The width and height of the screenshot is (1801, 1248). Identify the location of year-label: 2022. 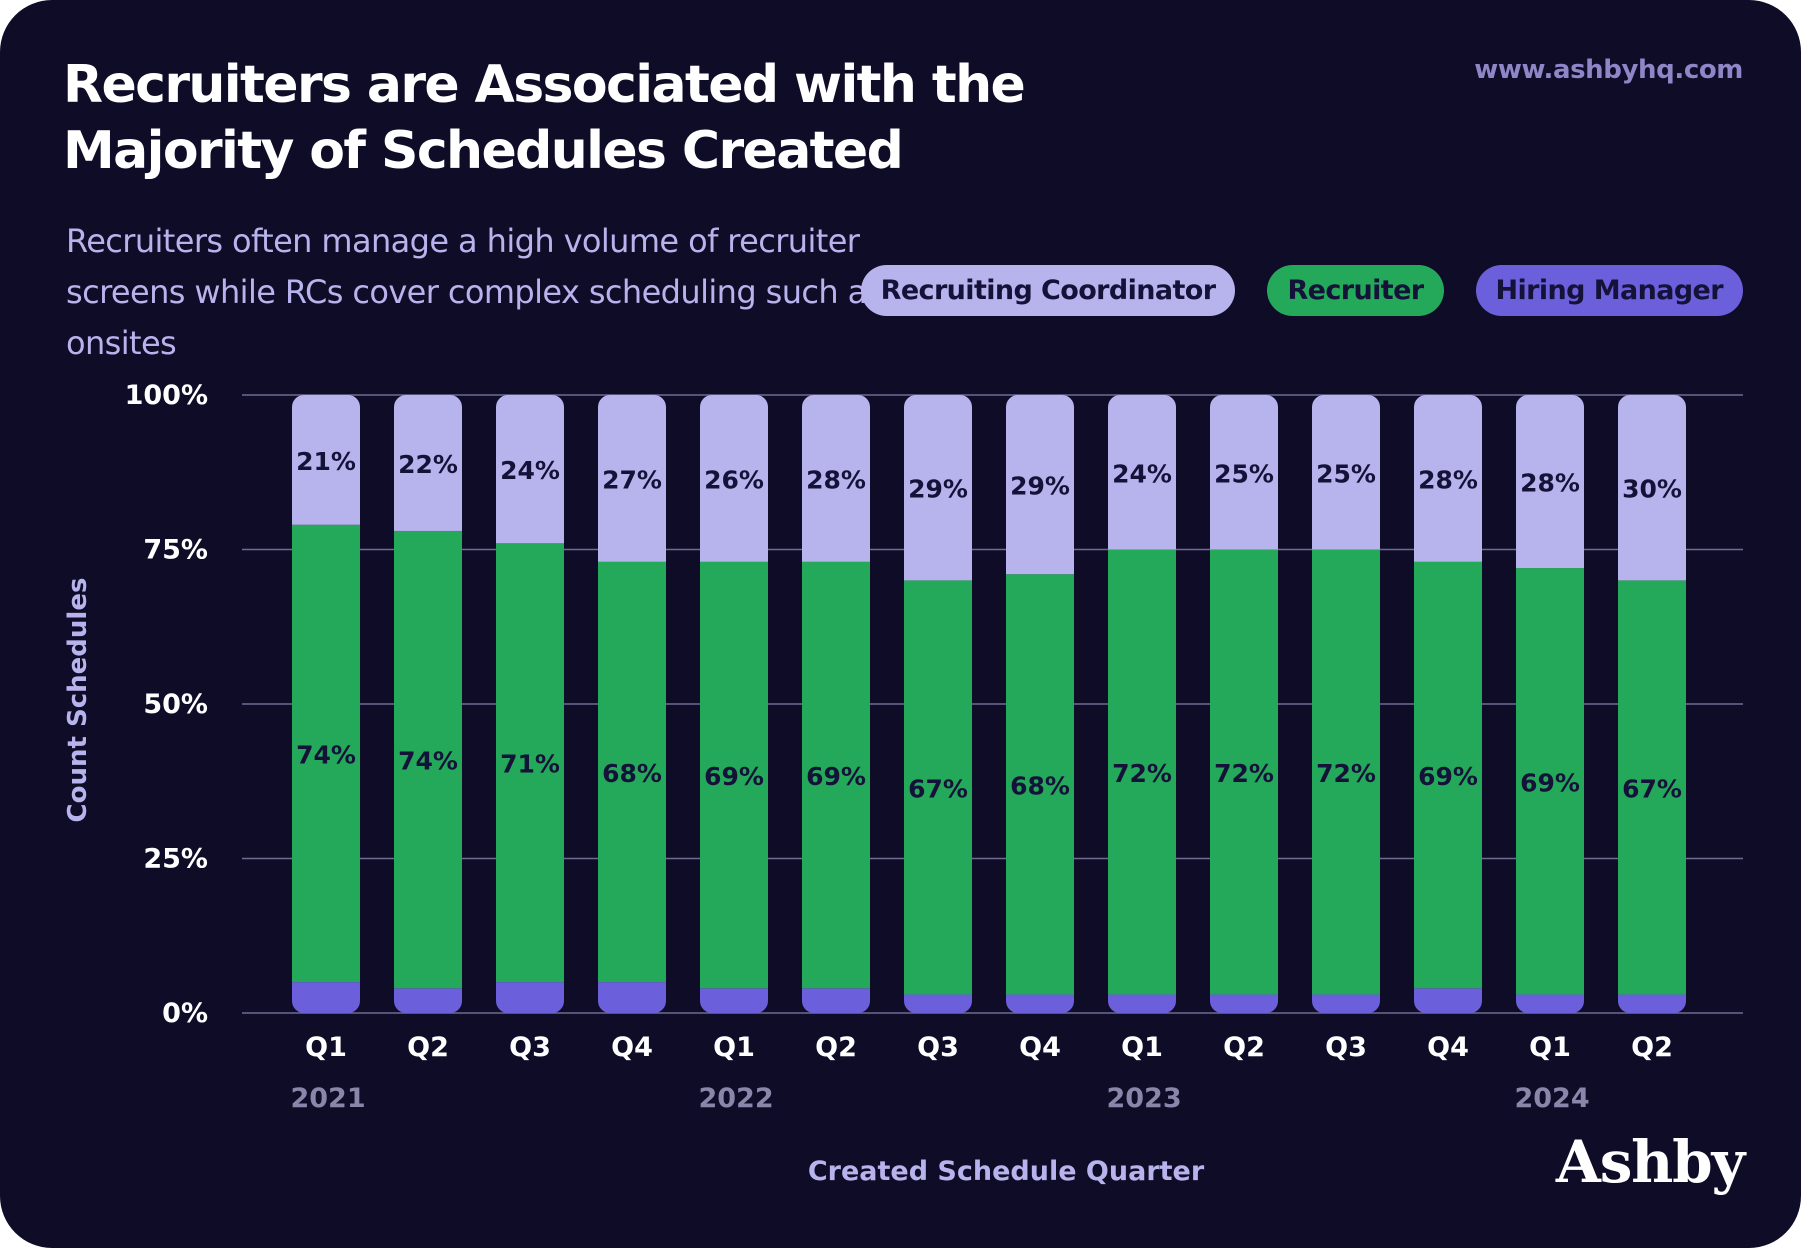
(735, 1098).